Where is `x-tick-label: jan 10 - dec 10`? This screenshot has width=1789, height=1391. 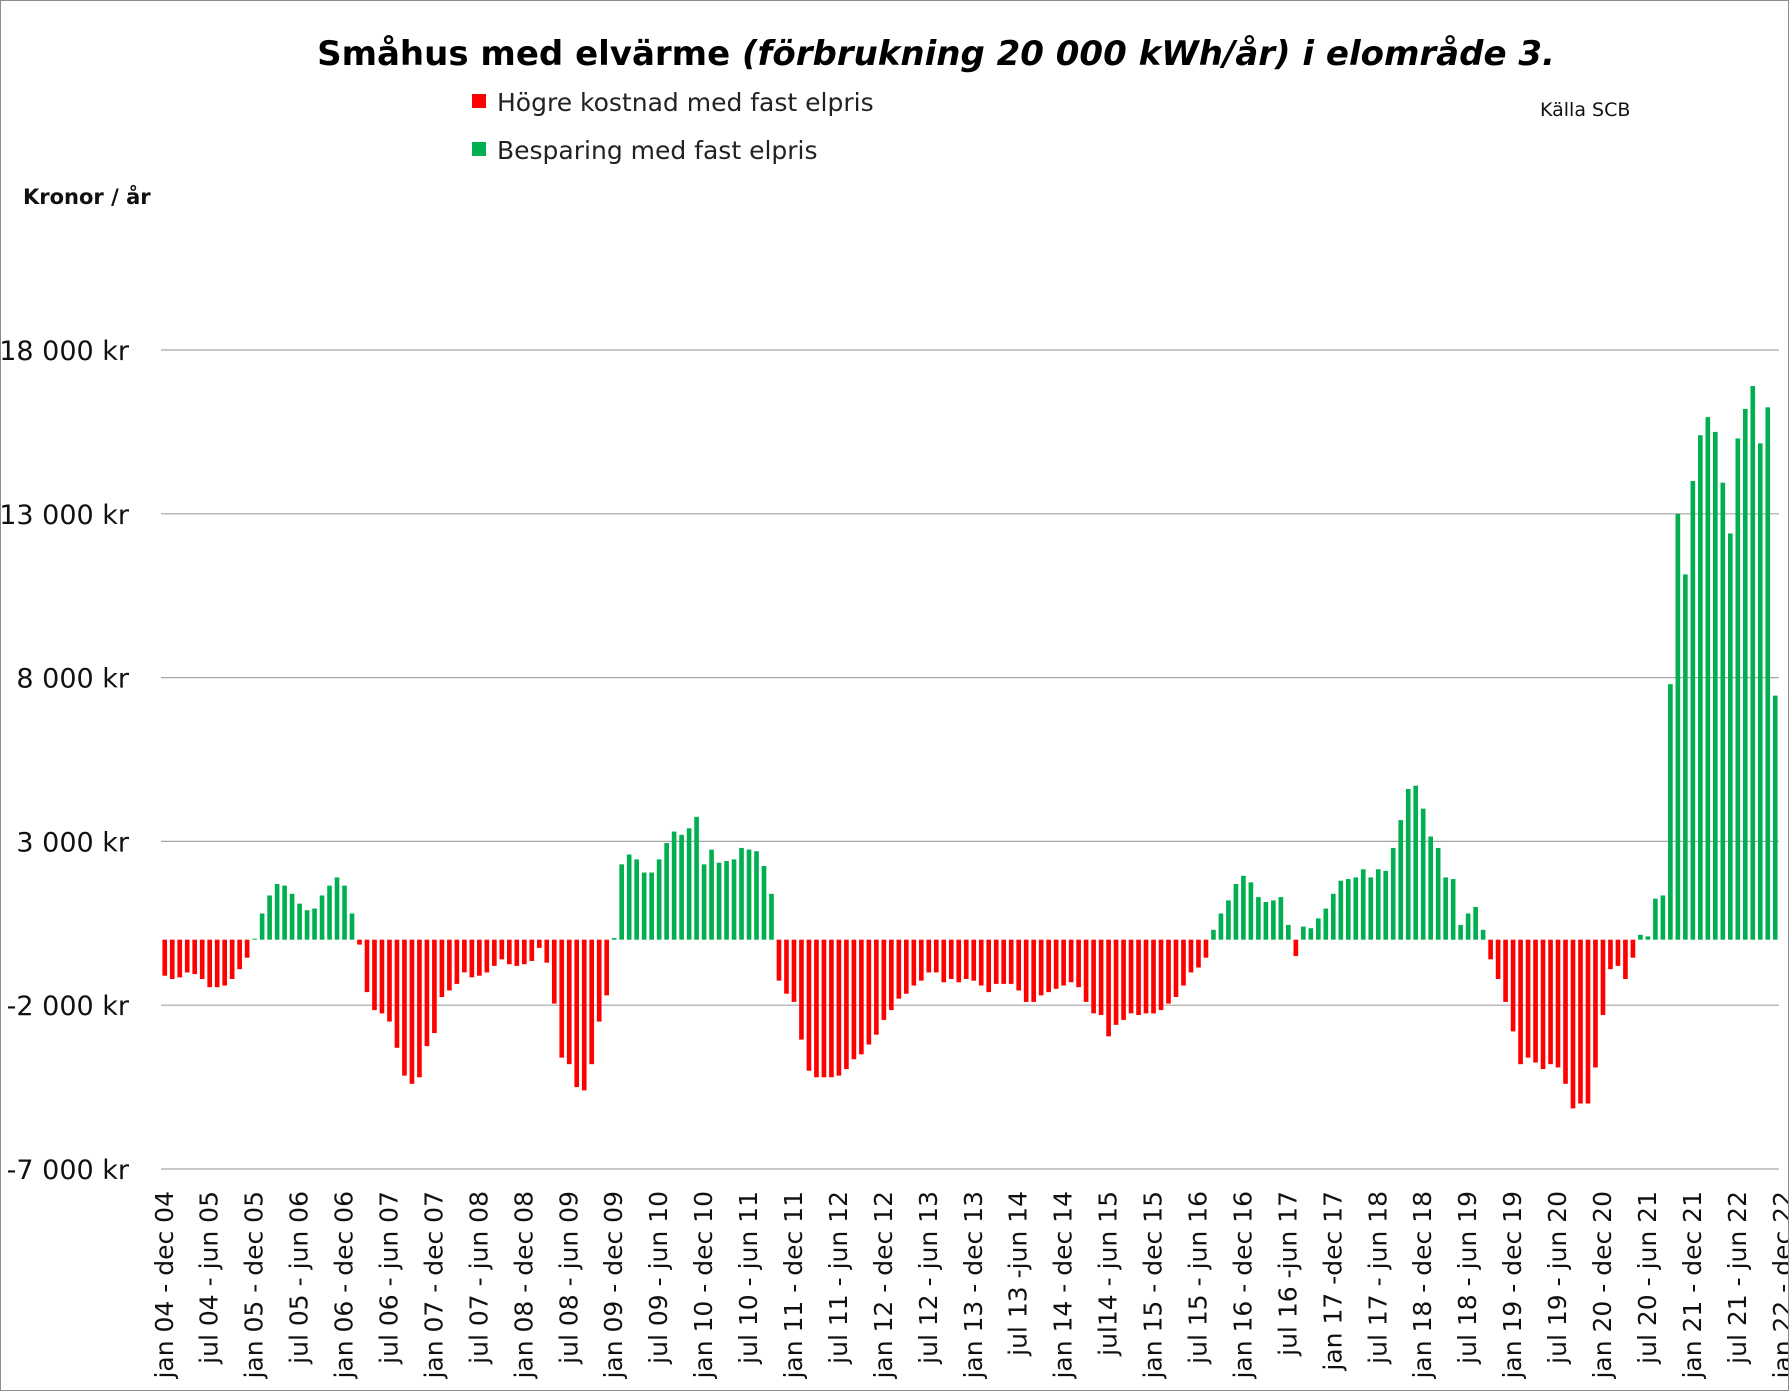 x-tick-label: jan 10 - dec 10 is located at coordinates (703, 1285).